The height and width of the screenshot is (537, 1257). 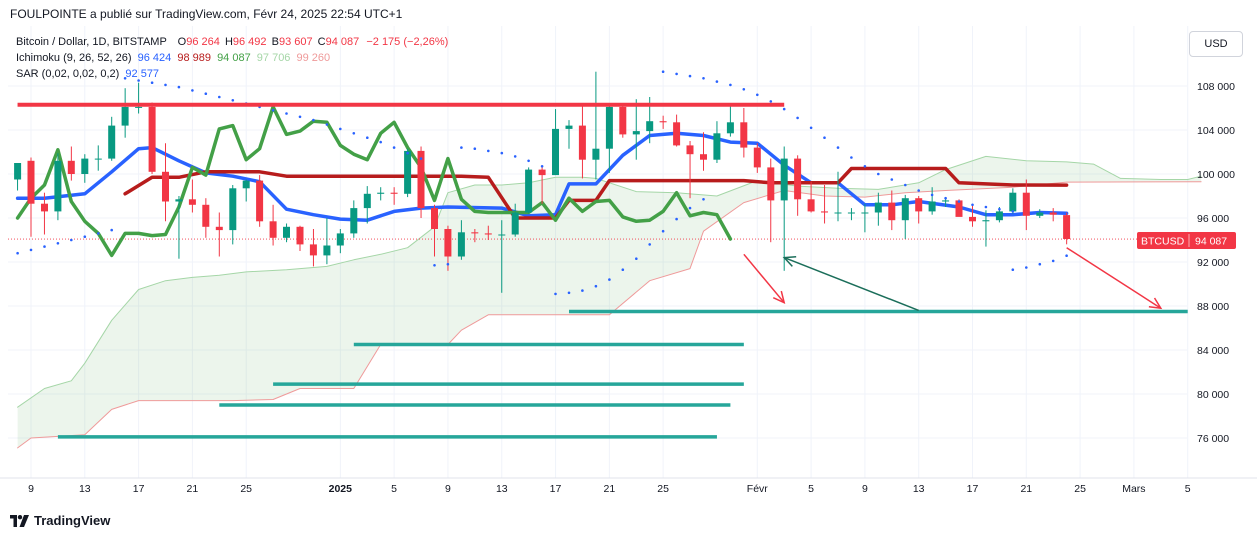 I want to click on symbol-name: Bitcoin / Dollar, 1D, BITSTAMP, so click(x=91, y=42).